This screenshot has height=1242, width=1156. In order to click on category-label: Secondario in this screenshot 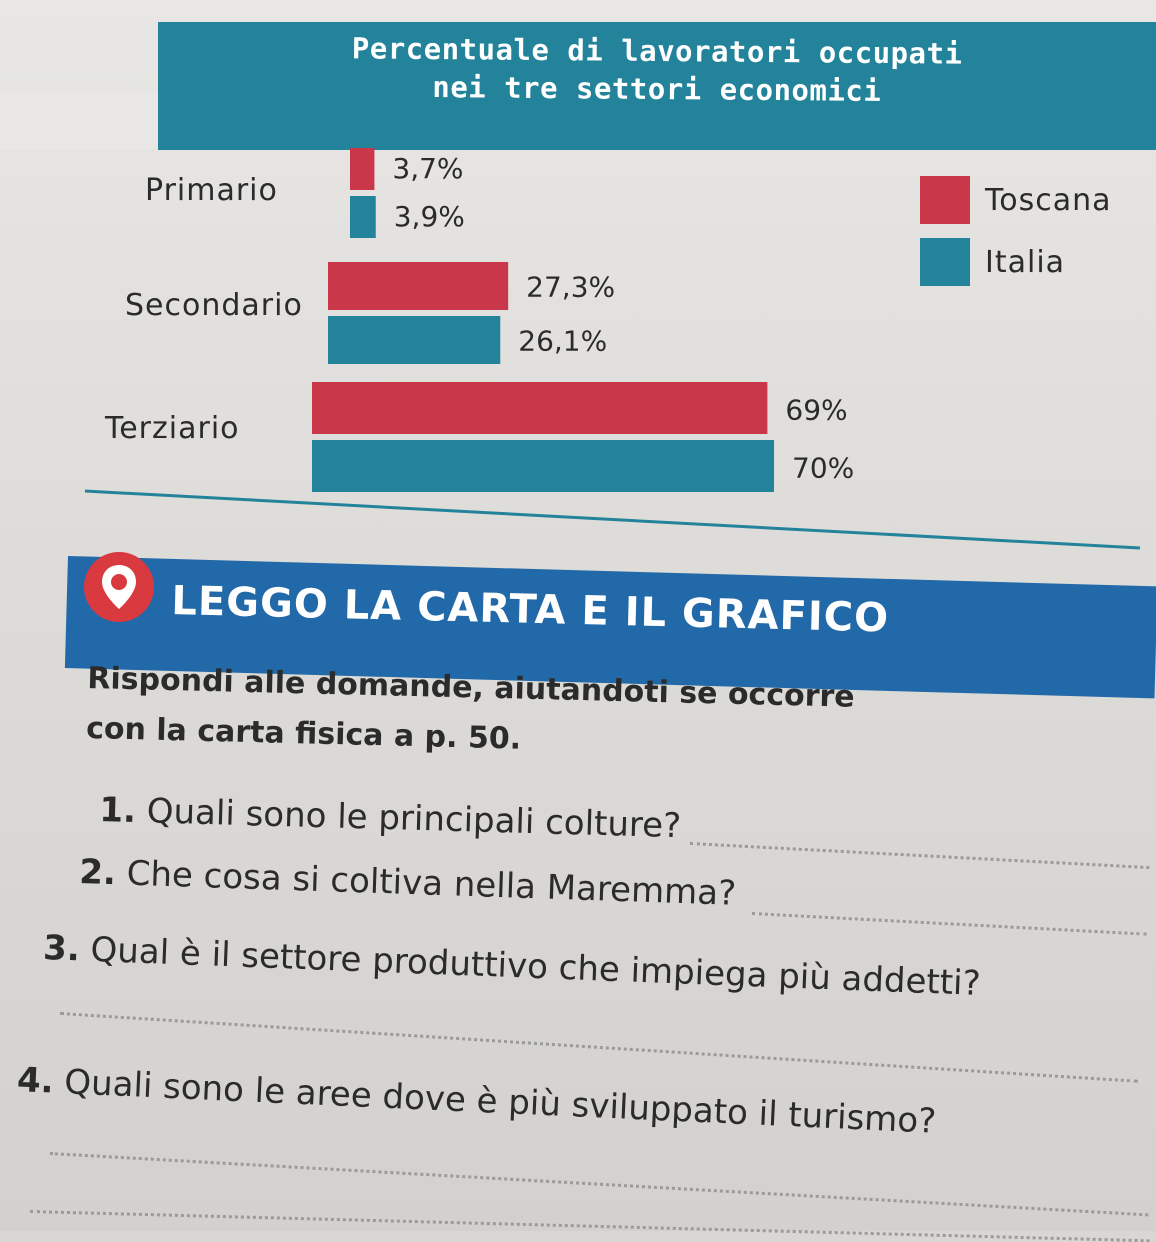, I will do `click(214, 305)`.